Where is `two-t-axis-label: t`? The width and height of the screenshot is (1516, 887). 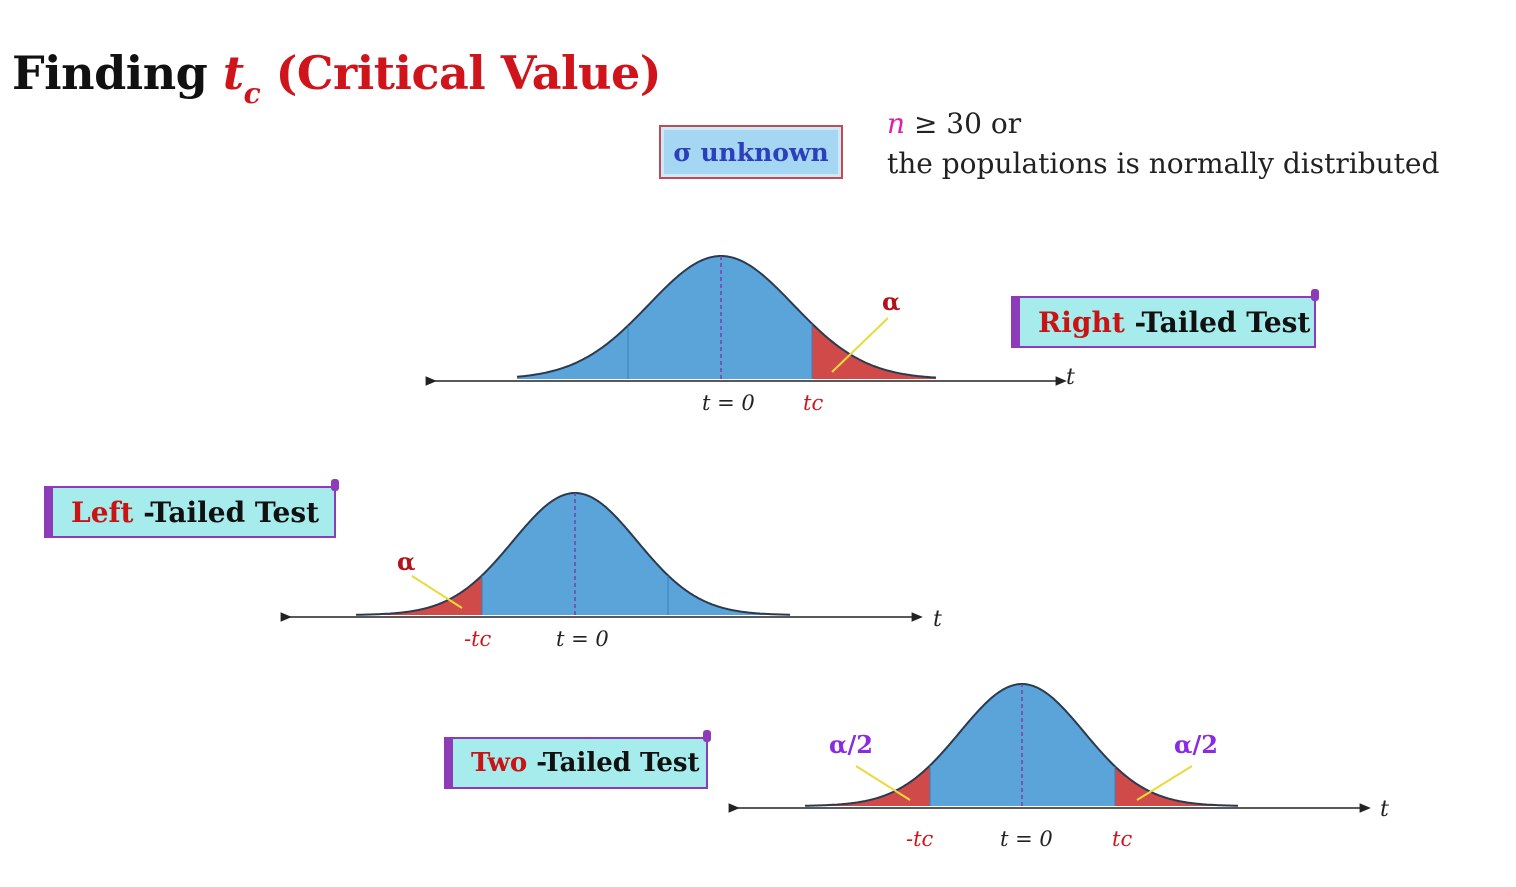
two-t-axis-label: t is located at coordinates (1384, 809).